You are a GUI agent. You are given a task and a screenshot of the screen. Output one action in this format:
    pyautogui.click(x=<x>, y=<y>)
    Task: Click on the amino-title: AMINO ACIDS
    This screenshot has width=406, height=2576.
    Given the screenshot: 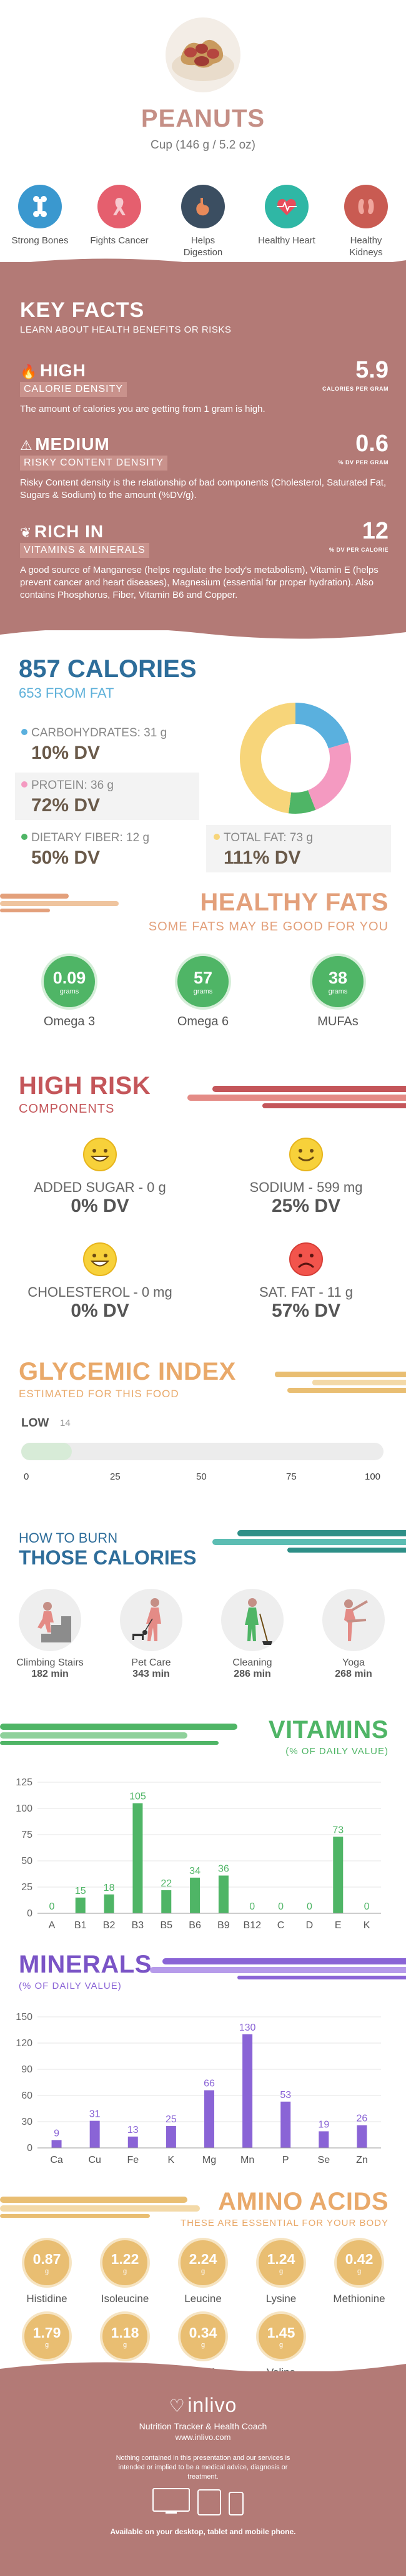 What is the action you would take?
    pyautogui.click(x=303, y=2201)
    